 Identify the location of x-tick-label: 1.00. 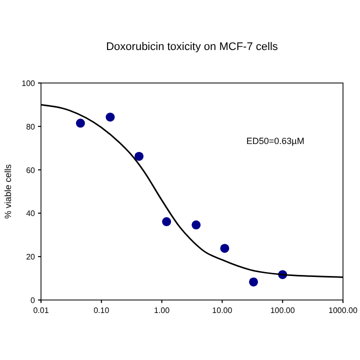
(162, 310).